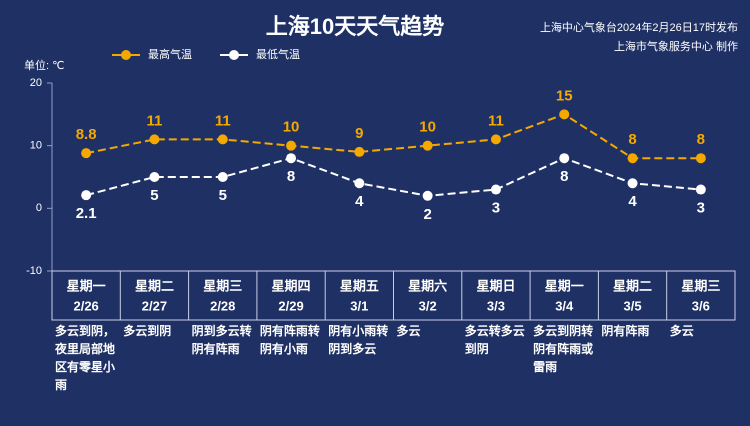 Image resolution: width=750 pixels, height=426 pixels. I want to click on source: 上海中心气象台2024年2月26日17时发布, so click(639, 27).